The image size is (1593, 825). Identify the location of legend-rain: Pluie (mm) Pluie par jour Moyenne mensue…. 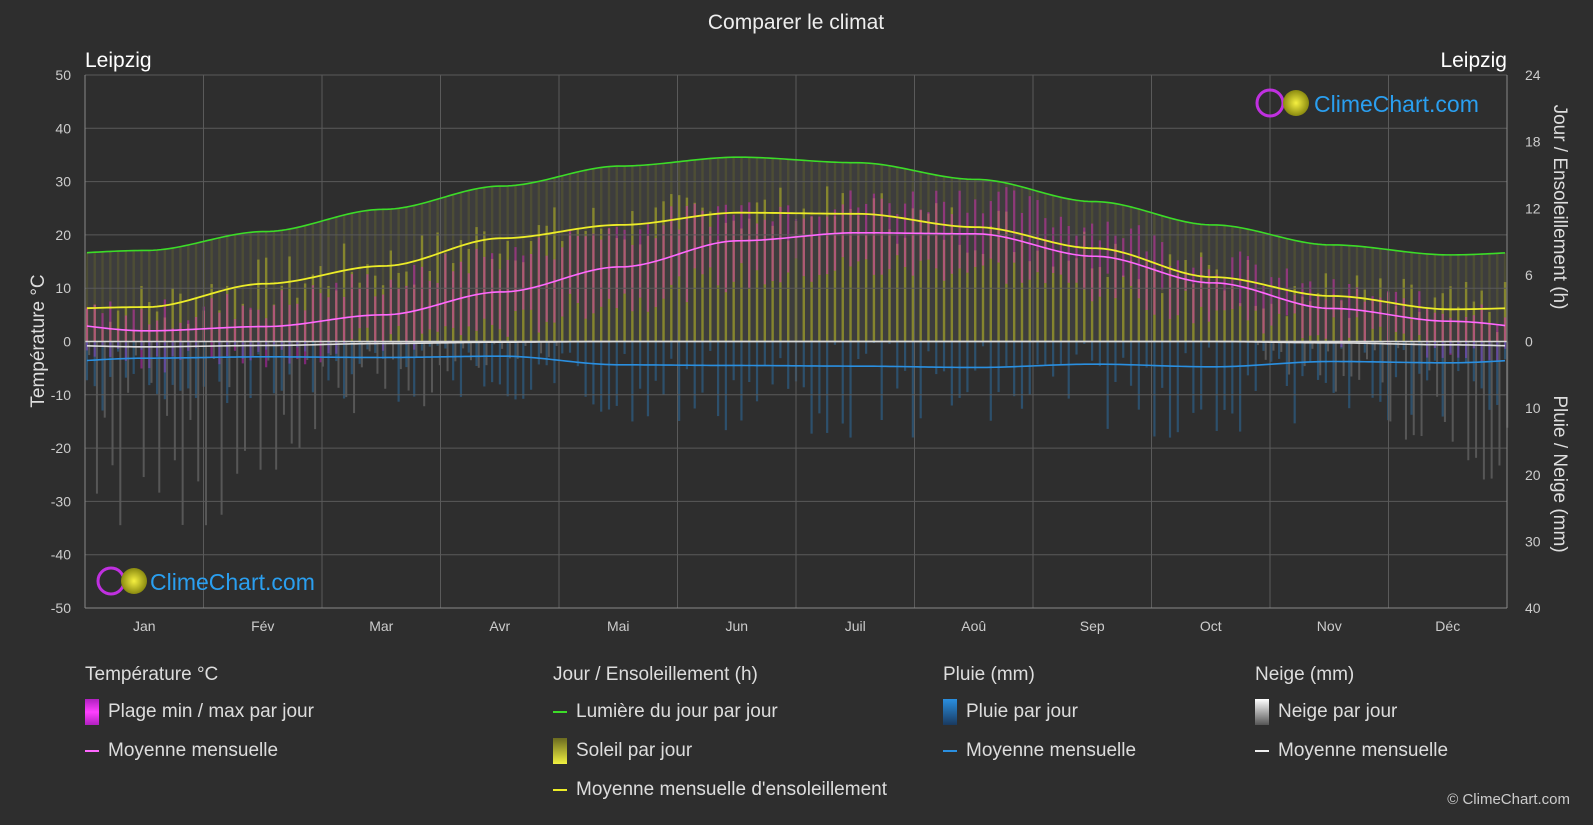
(1039, 720).